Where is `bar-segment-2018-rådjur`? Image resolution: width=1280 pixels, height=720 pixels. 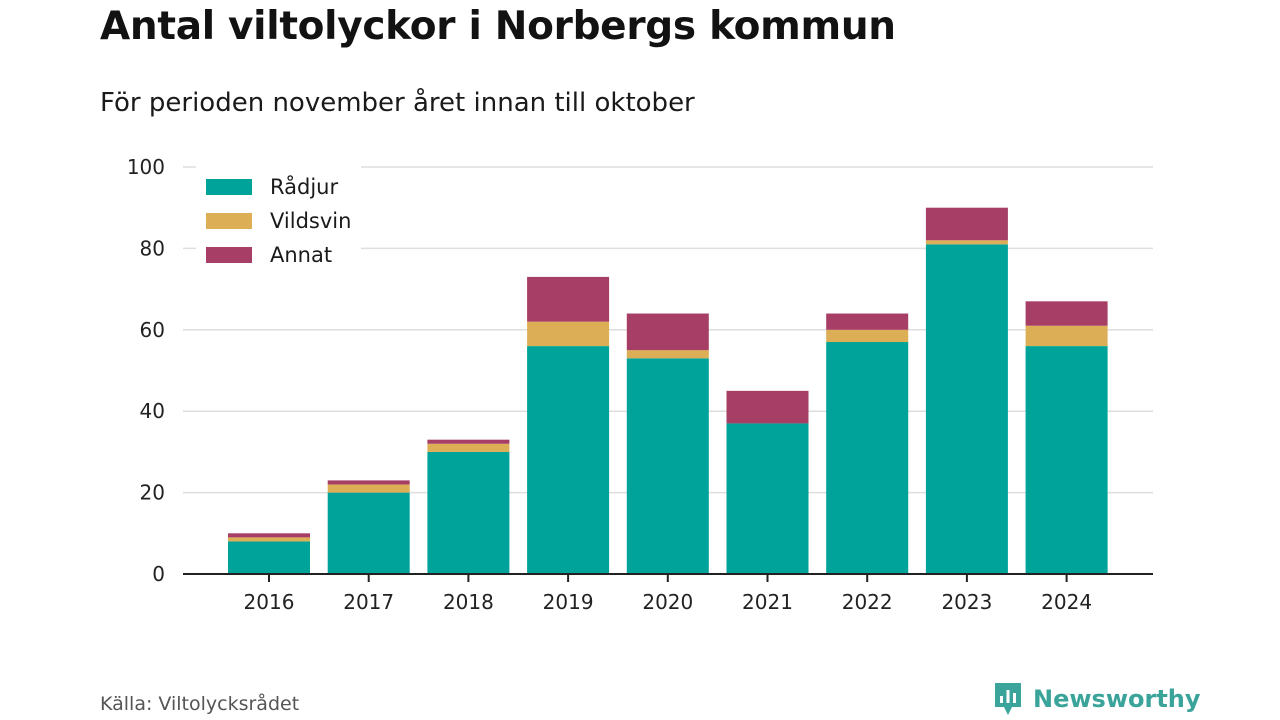 bar-segment-2018-rådjur is located at coordinates (468, 512).